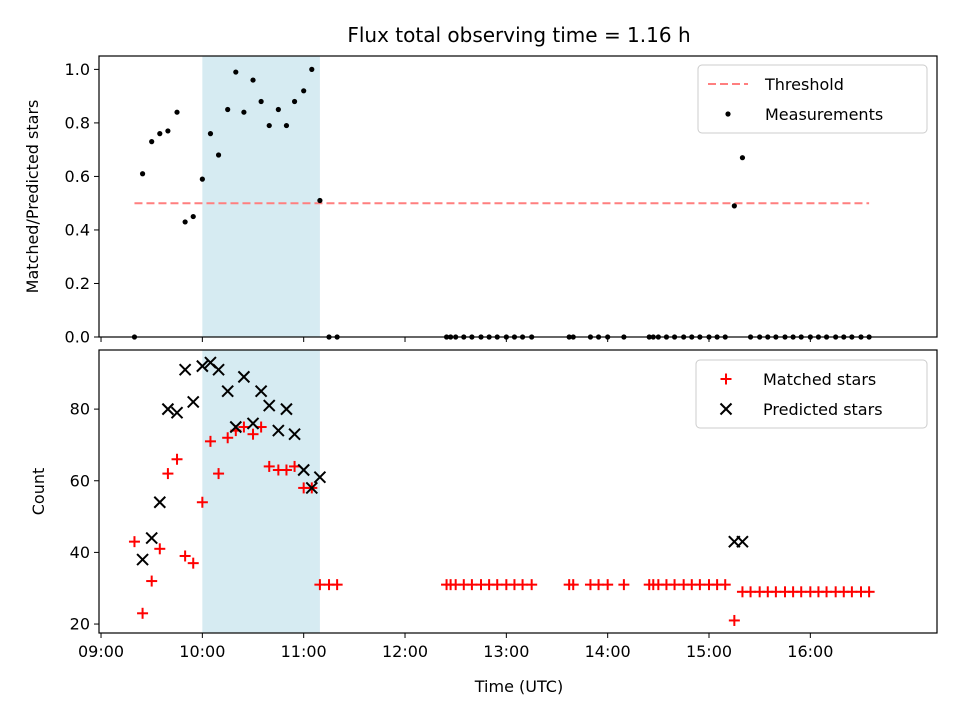 The height and width of the screenshot is (720, 960). I want to click on count-legend-box, so click(811, 394).